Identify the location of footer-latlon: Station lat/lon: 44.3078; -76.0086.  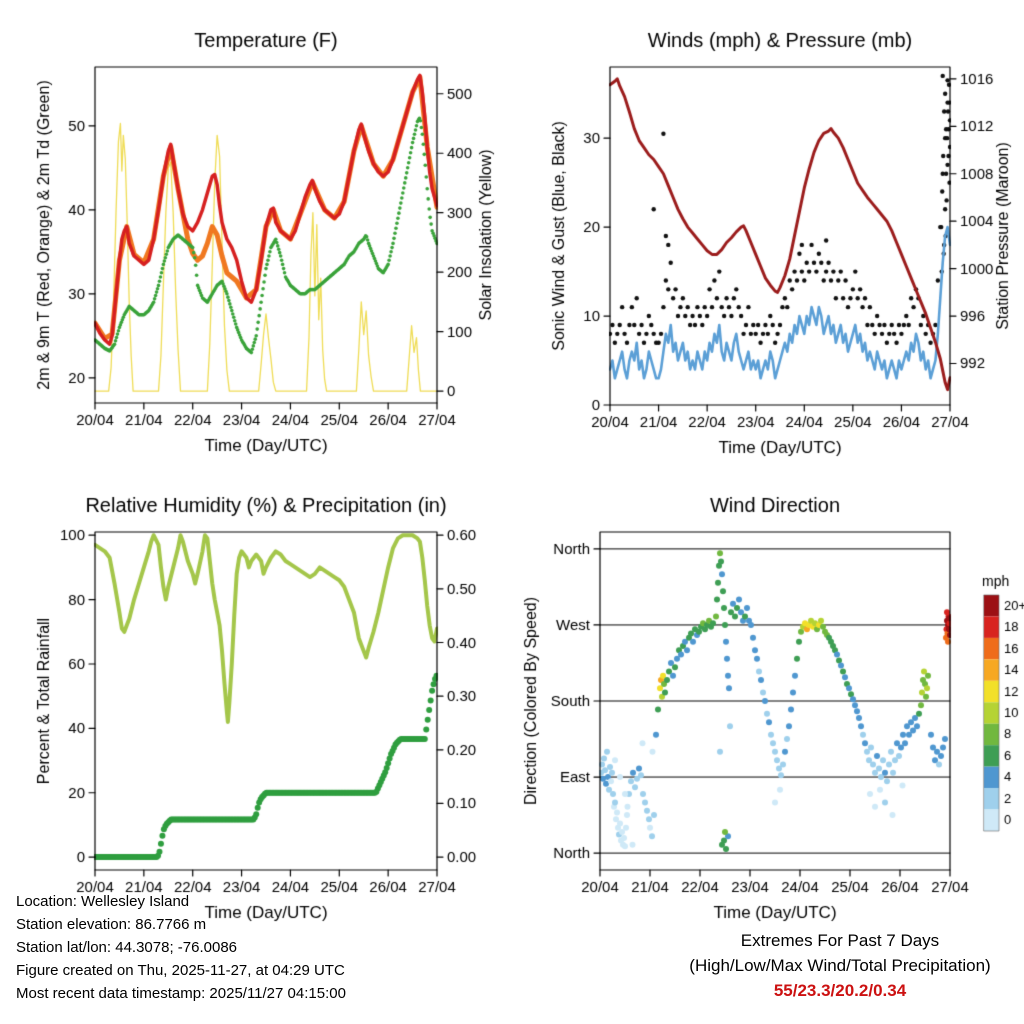
(127, 947).